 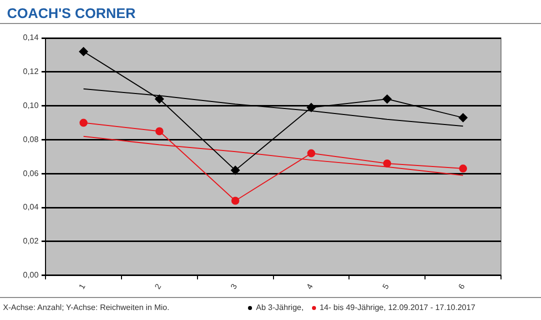 I want to click on x-tick-label: 4, so click(x=310, y=286).